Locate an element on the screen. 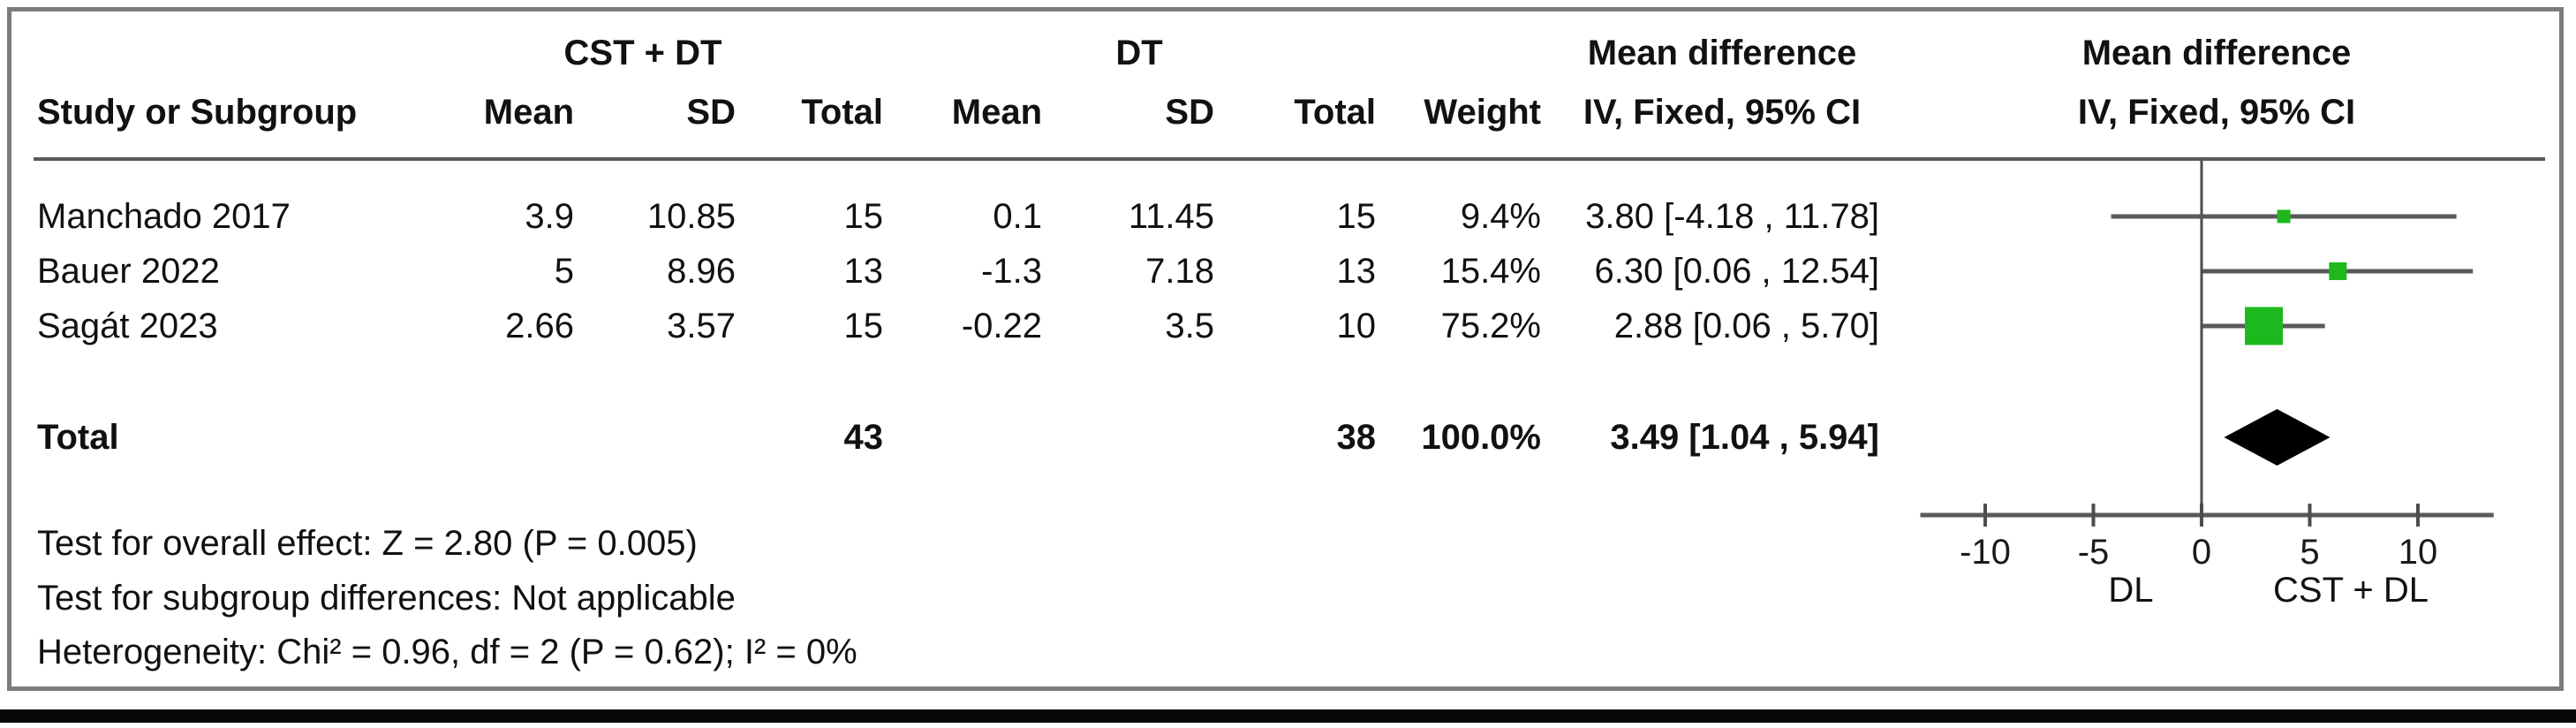 The height and width of the screenshot is (728, 2576). total-total1: 43 is located at coordinates (863, 437).